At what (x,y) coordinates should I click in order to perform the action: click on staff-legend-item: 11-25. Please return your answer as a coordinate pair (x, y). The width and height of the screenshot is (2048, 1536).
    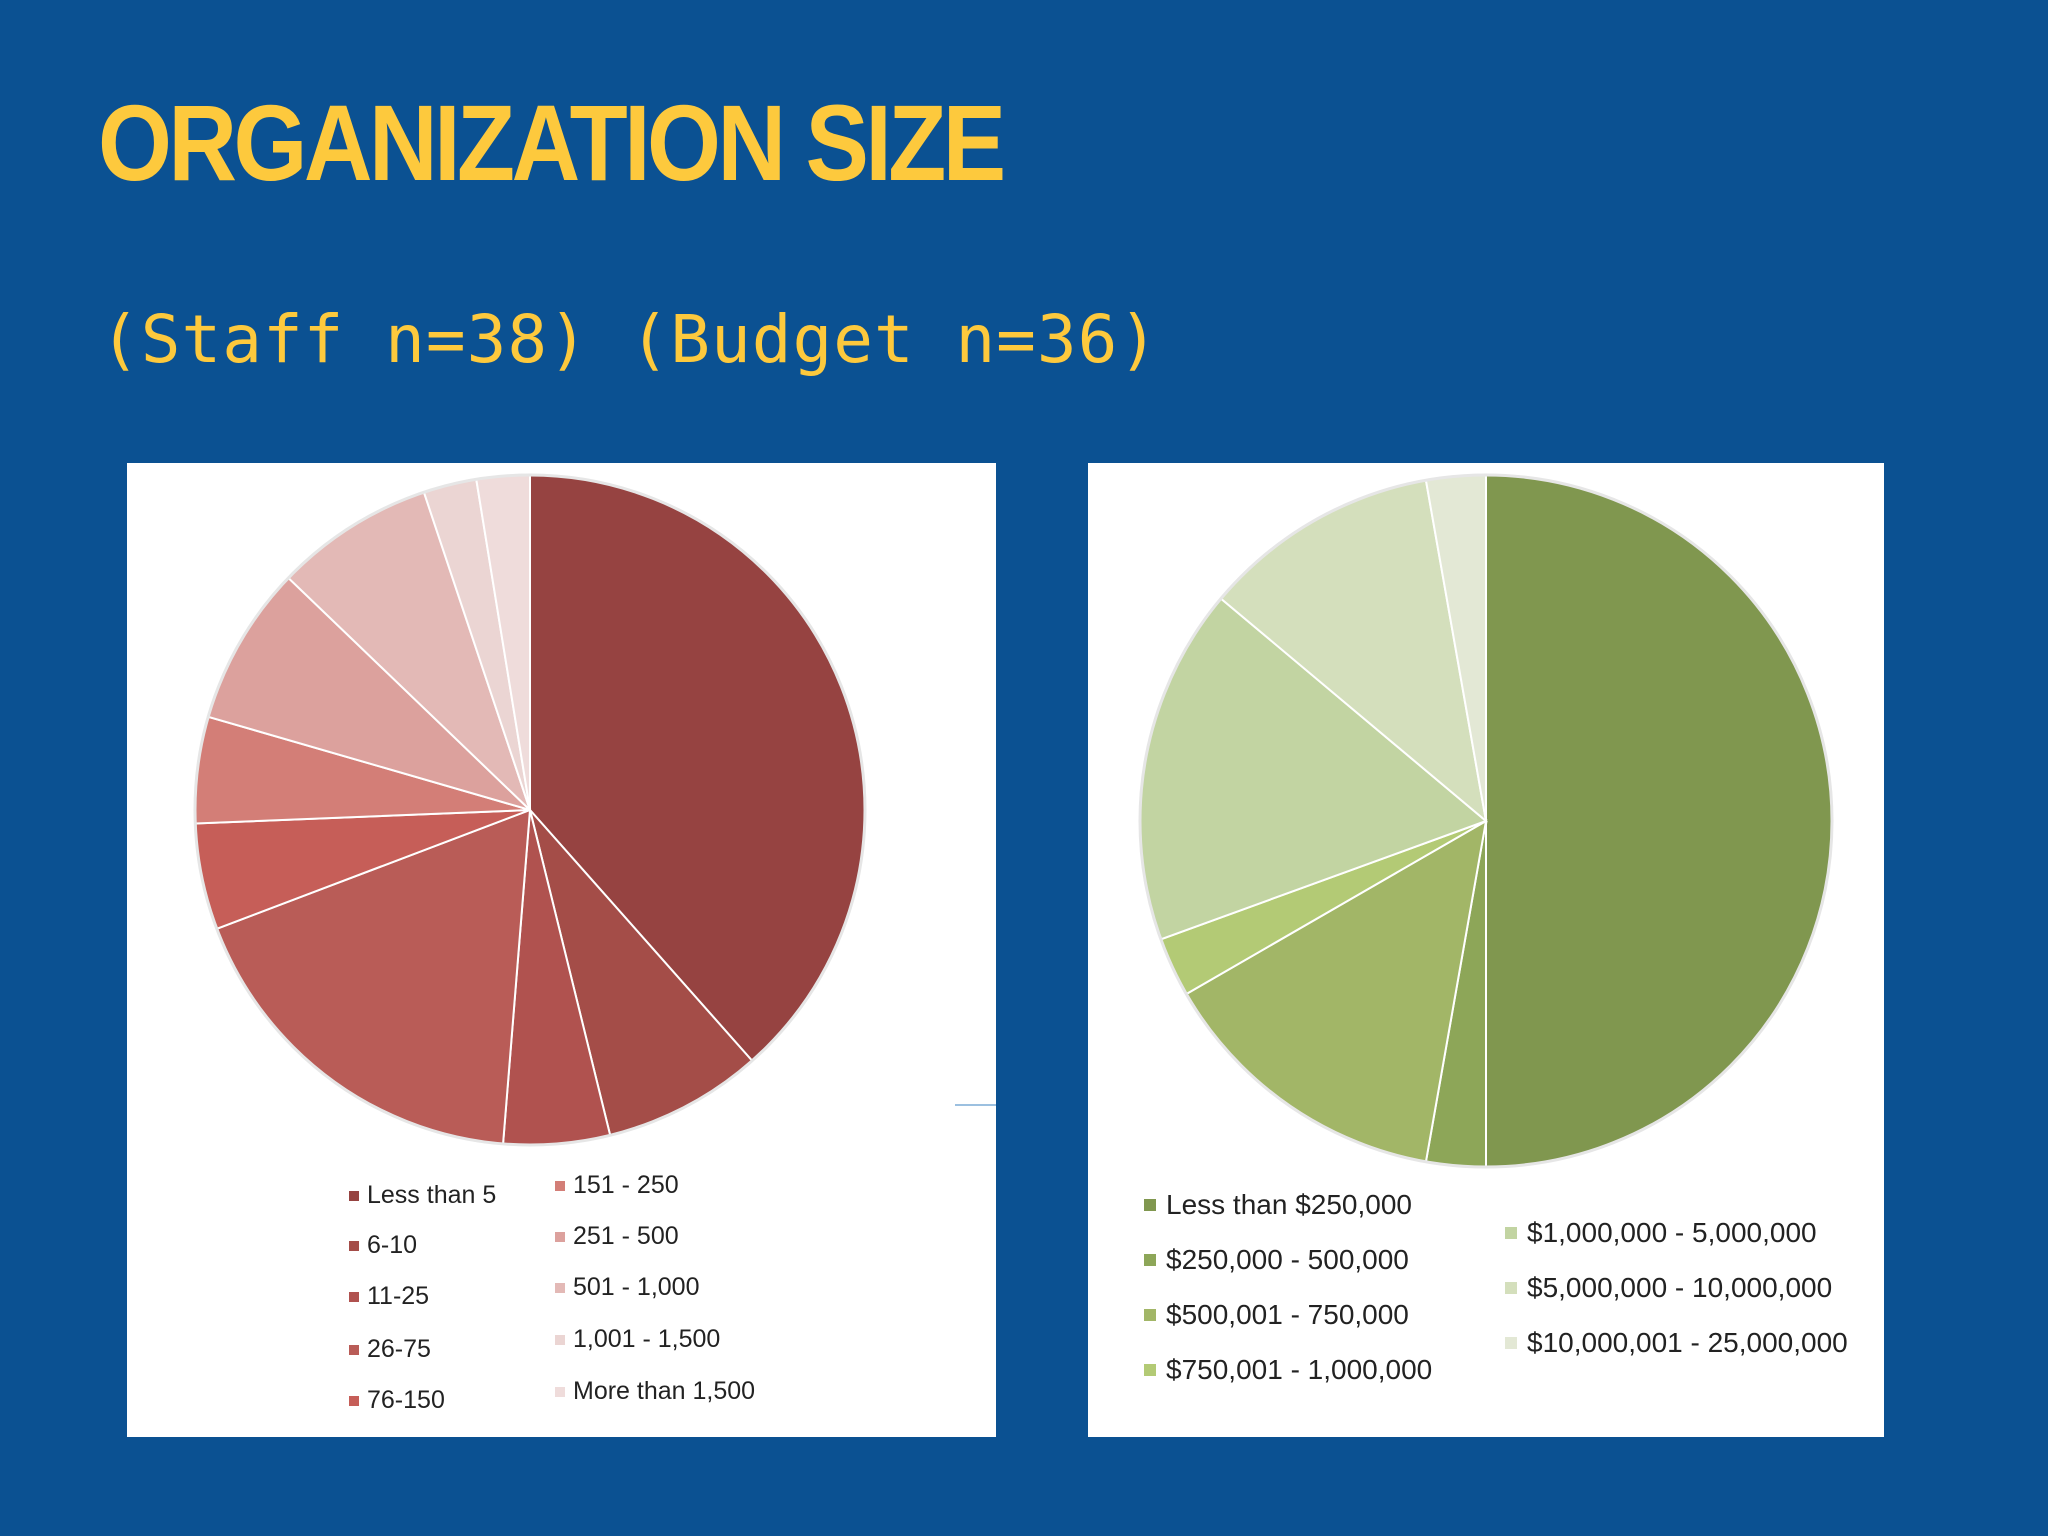
    Looking at the image, I should click on (389, 1296).